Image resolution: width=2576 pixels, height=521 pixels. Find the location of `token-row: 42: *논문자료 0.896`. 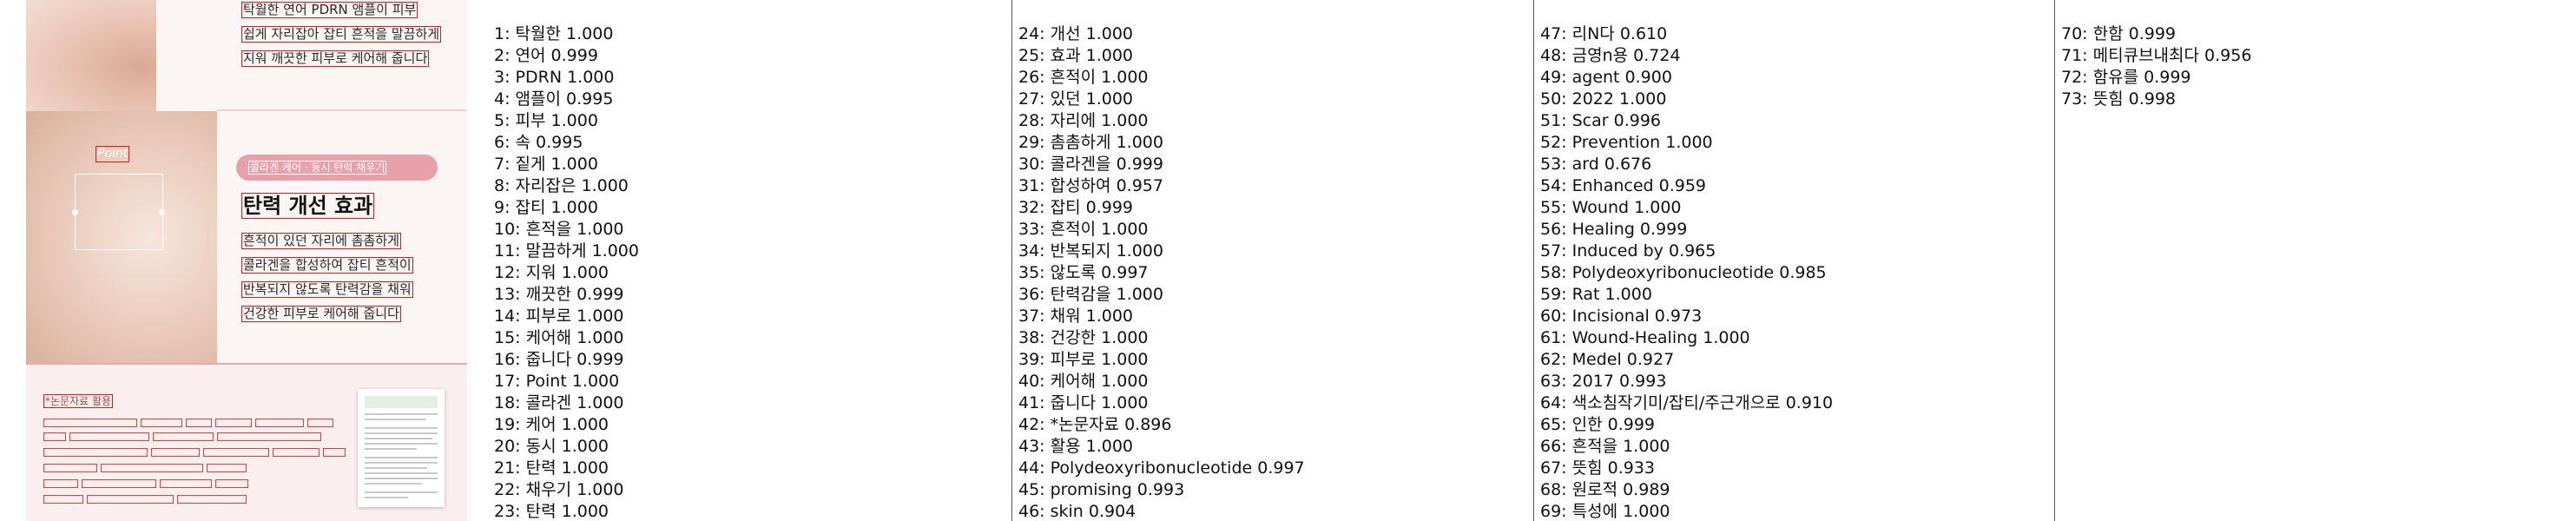

token-row: 42: *논문자료 0.896 is located at coordinates (1095, 424).